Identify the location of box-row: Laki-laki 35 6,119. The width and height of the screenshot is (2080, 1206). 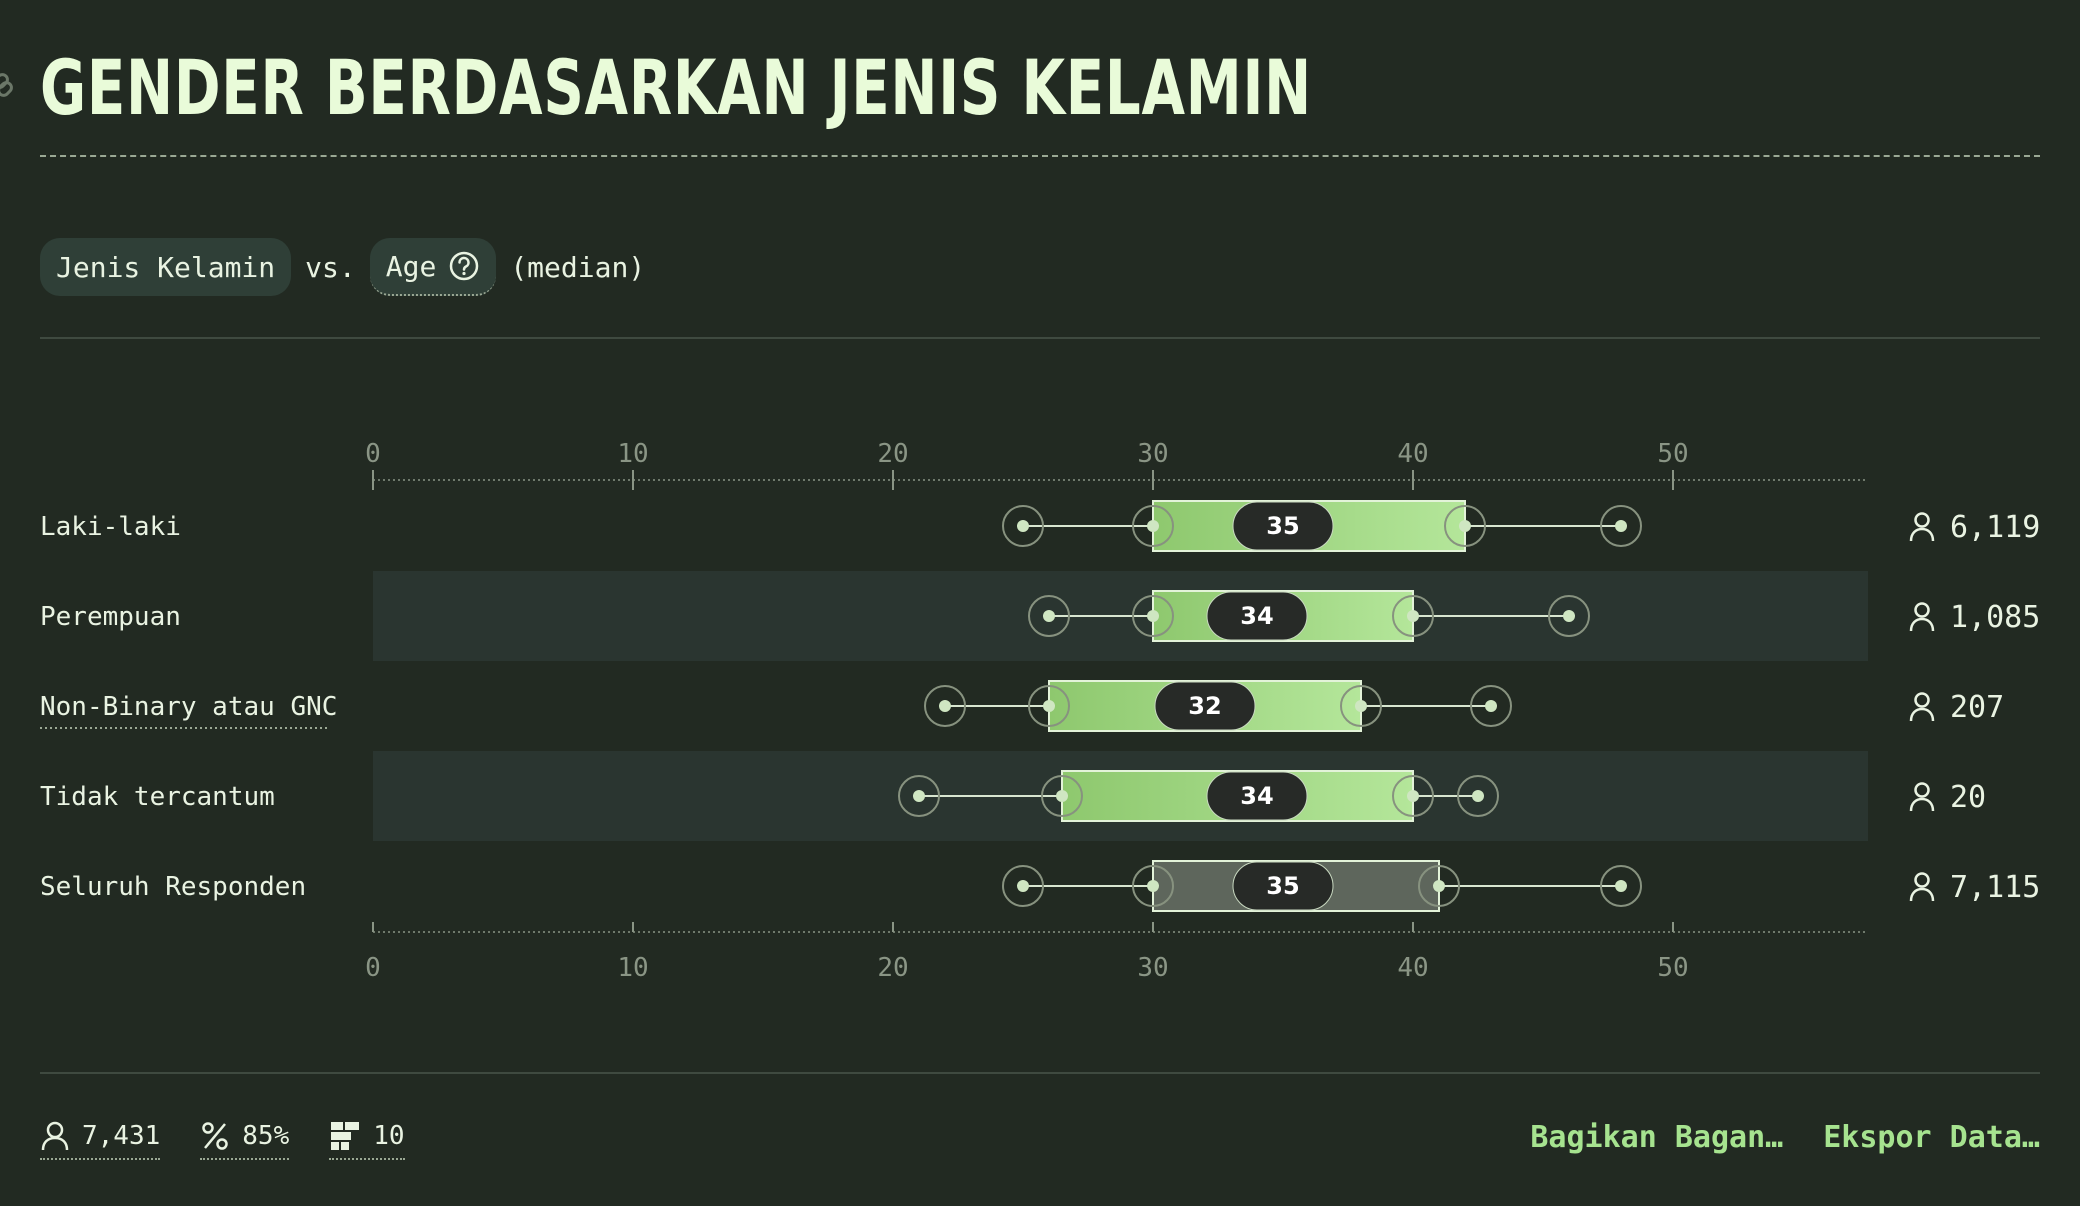
(1040, 526).